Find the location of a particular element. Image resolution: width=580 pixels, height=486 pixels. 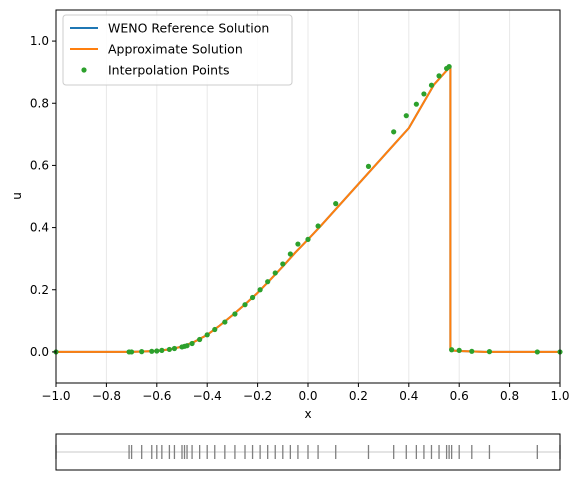

x-tick-label: 0.4 is located at coordinates (408, 396).